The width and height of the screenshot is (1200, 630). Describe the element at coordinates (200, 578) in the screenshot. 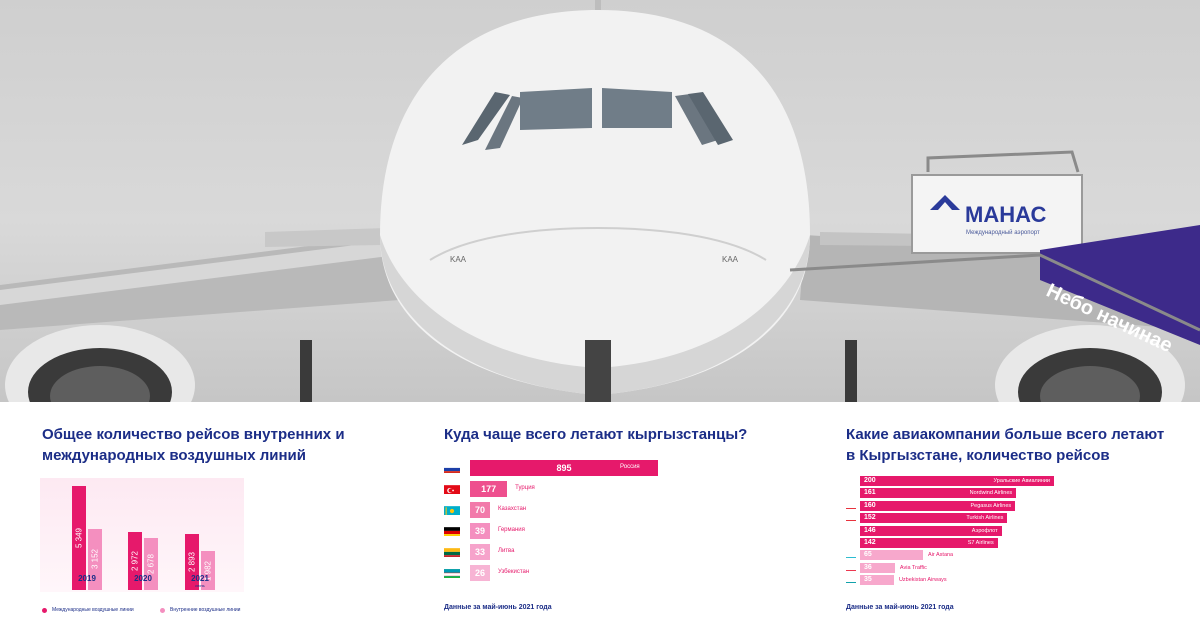

I see `x-tick-label: 2021` at that location.